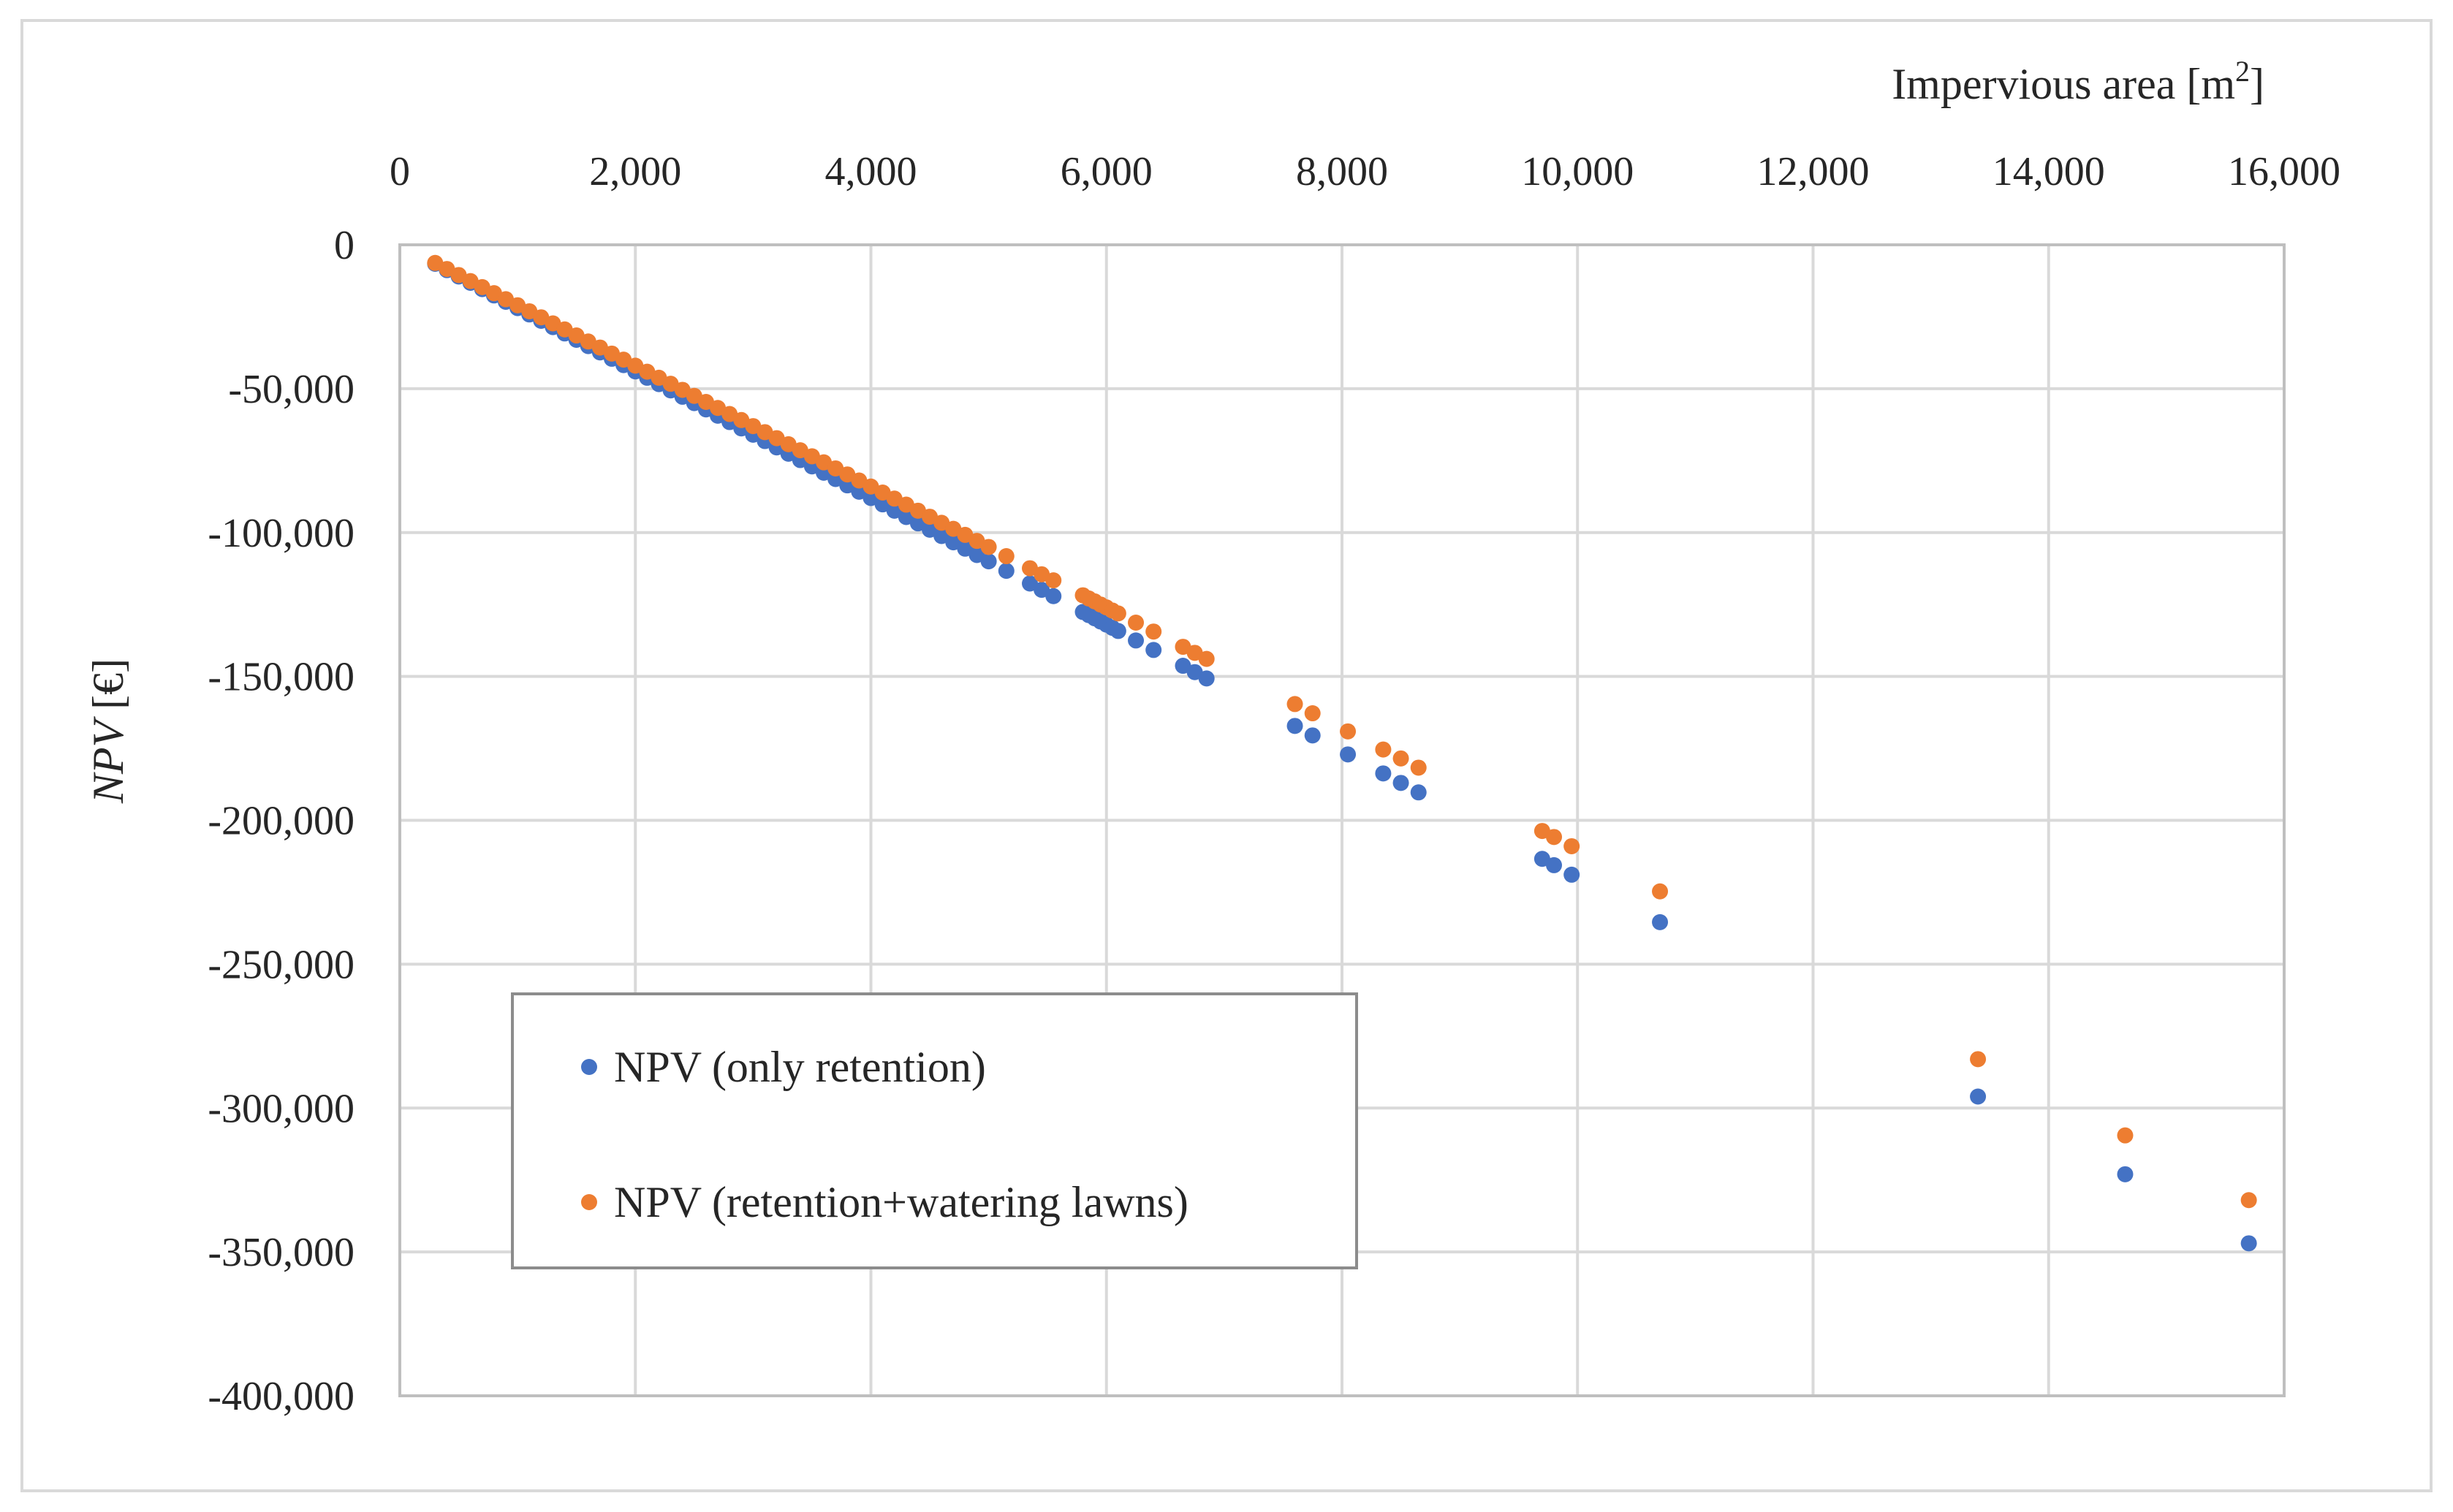 This screenshot has width=2453, height=1512. I want to click on y-tick-label: -300,000, so click(281, 1108).